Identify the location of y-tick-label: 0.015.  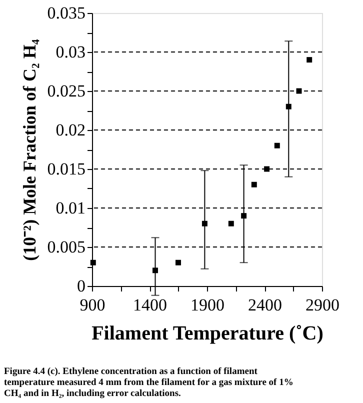
(66, 169).